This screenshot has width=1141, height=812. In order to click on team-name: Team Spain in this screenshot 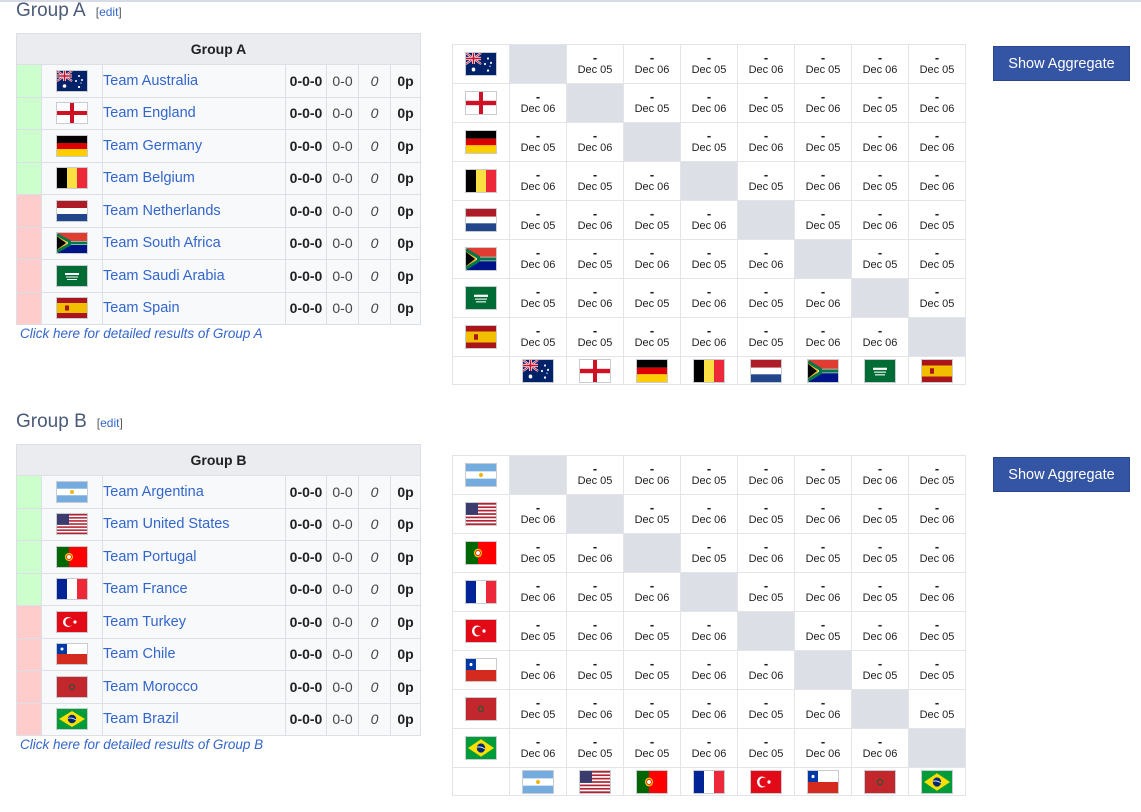, I will do `click(141, 308)`.